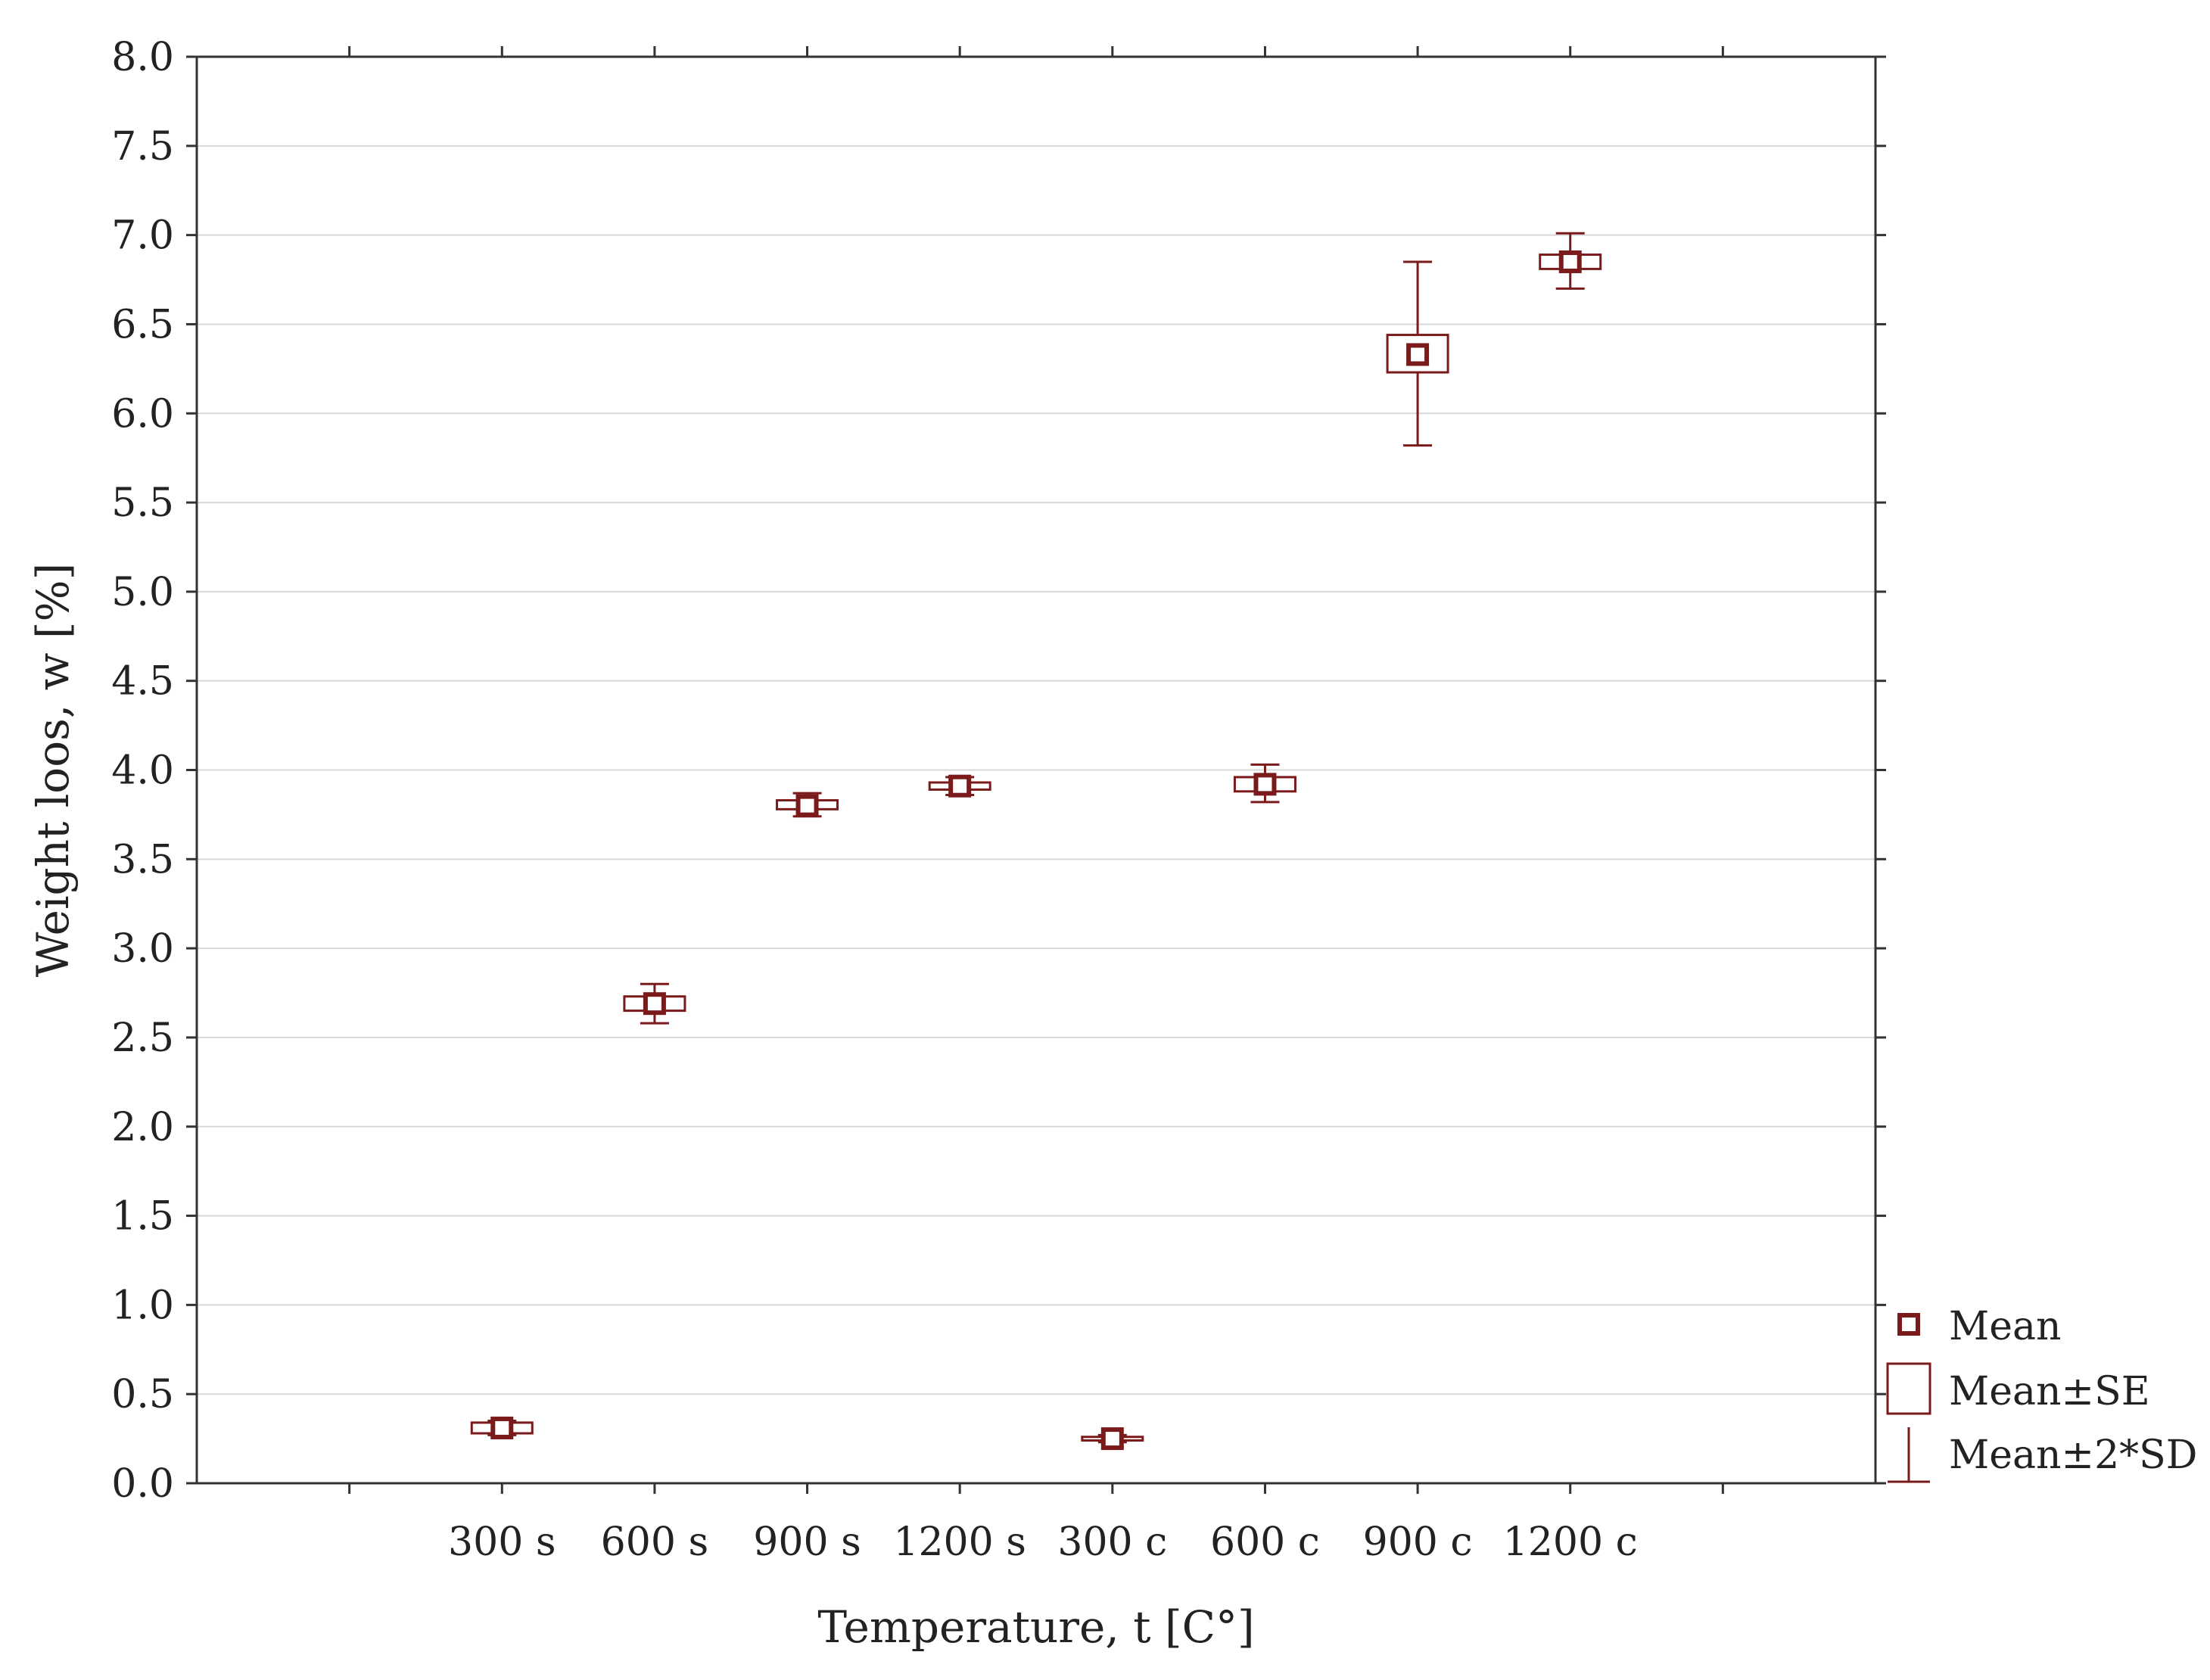 The image size is (2210, 1680). I want to click on x-axis-label: Temperature, t [C°], so click(1035, 1627).